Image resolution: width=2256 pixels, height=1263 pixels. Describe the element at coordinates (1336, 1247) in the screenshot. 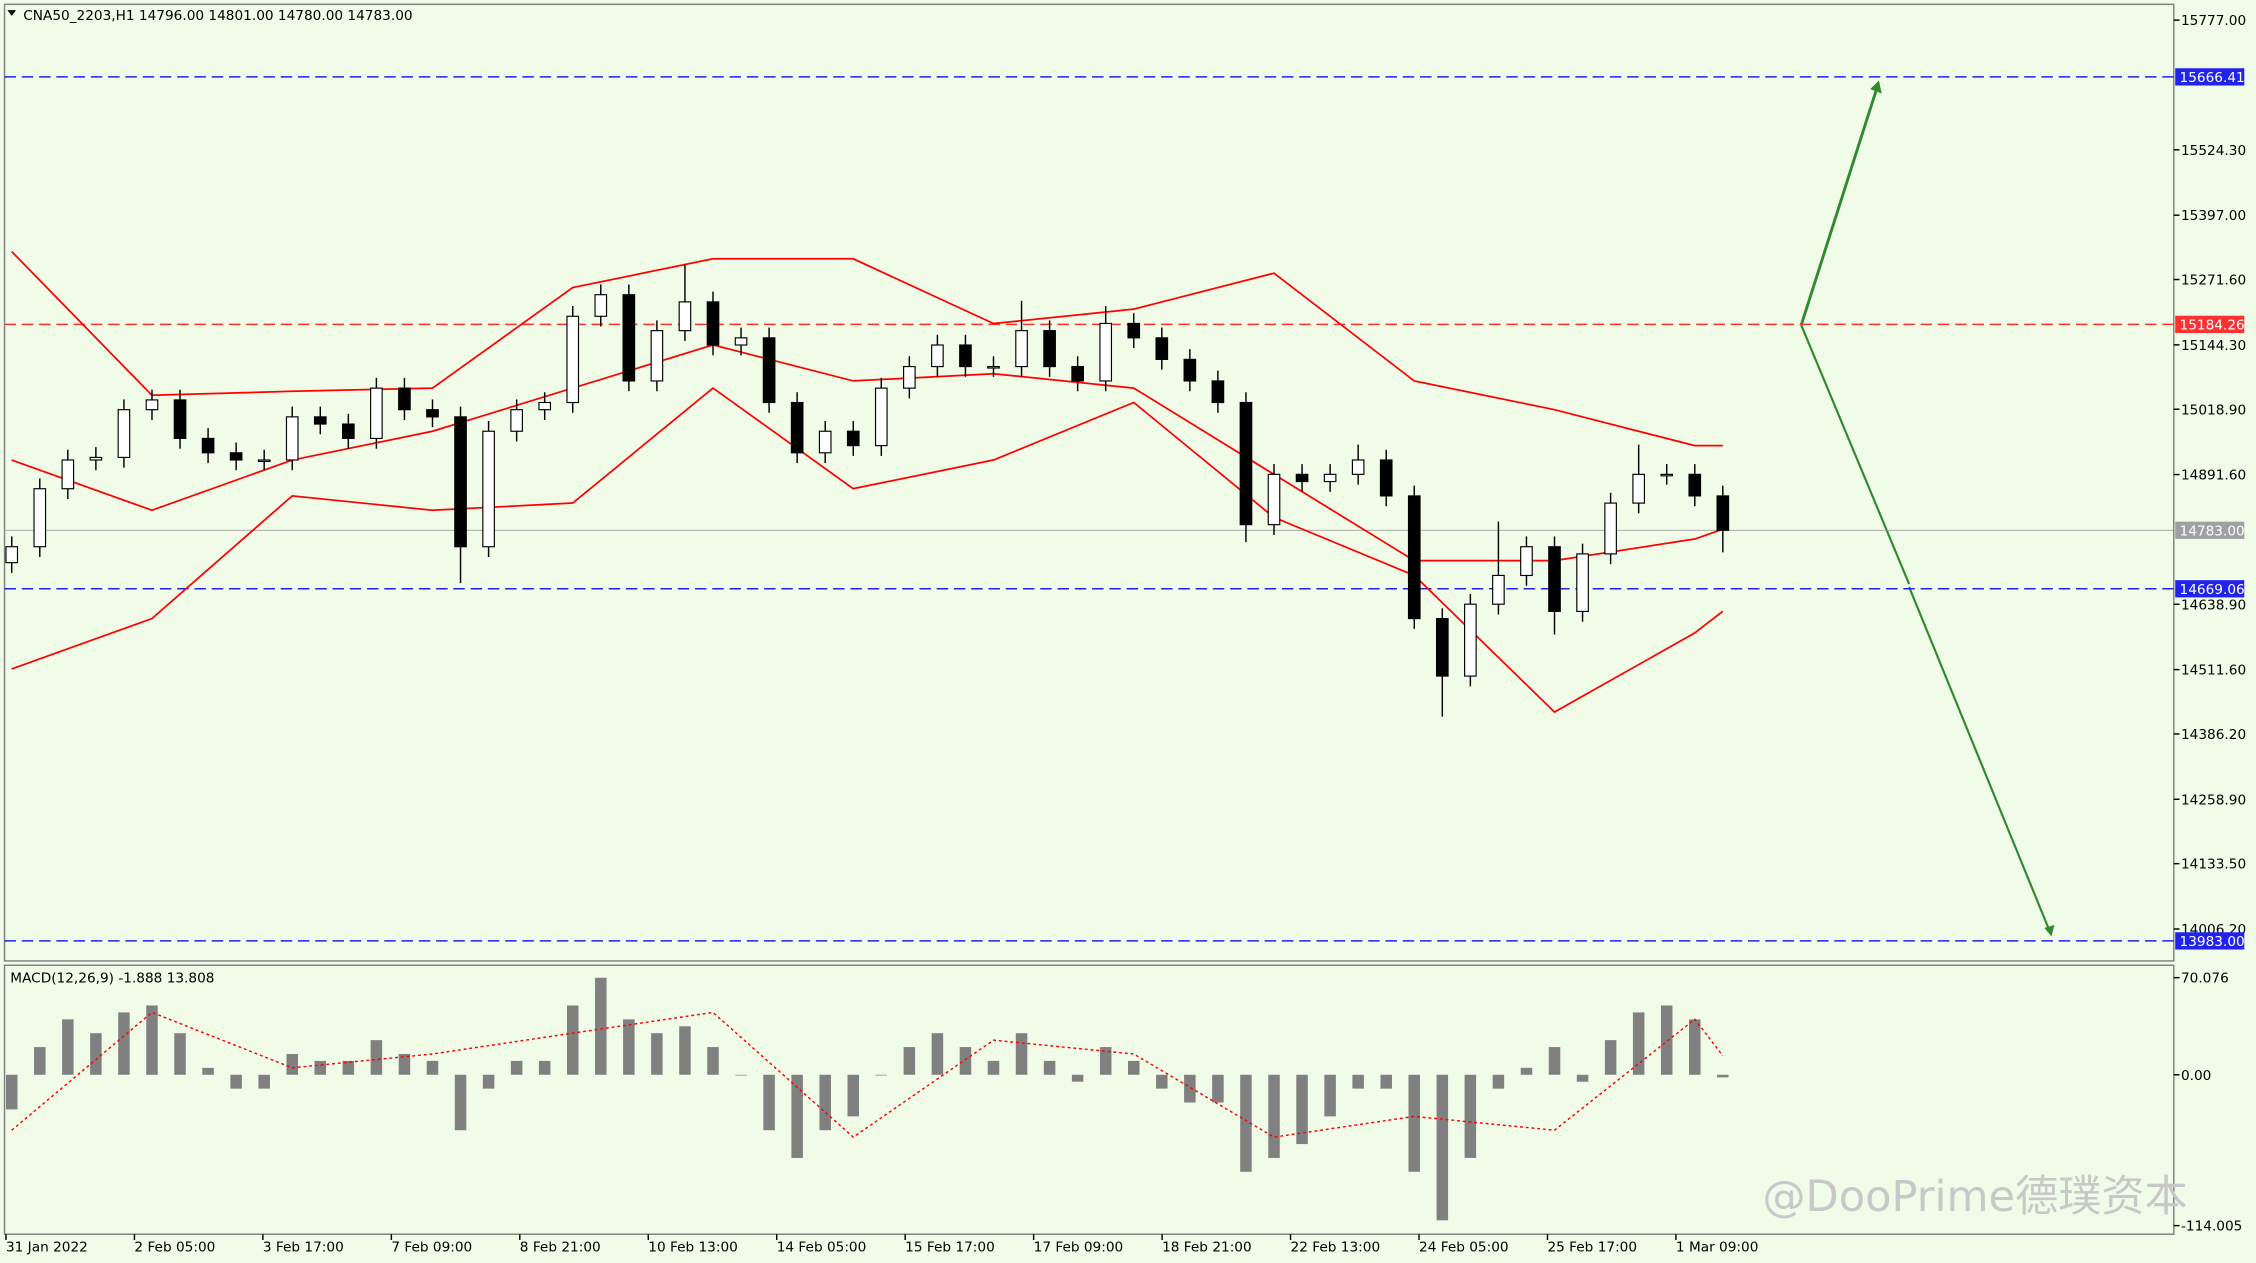

I see `x-tick-label: 22 Feb 13:00` at that location.